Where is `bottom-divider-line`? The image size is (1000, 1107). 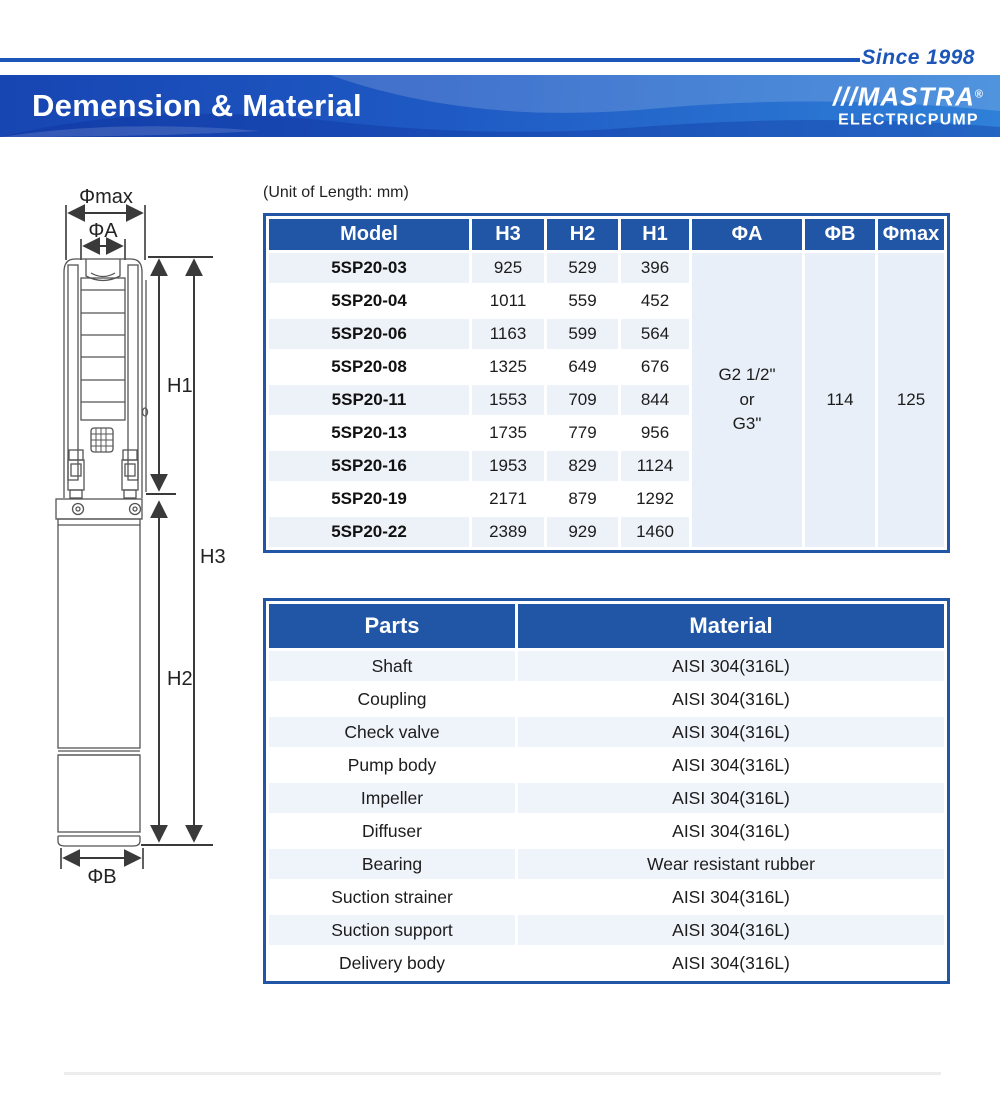
bottom-divider-line is located at coordinates (502, 1073).